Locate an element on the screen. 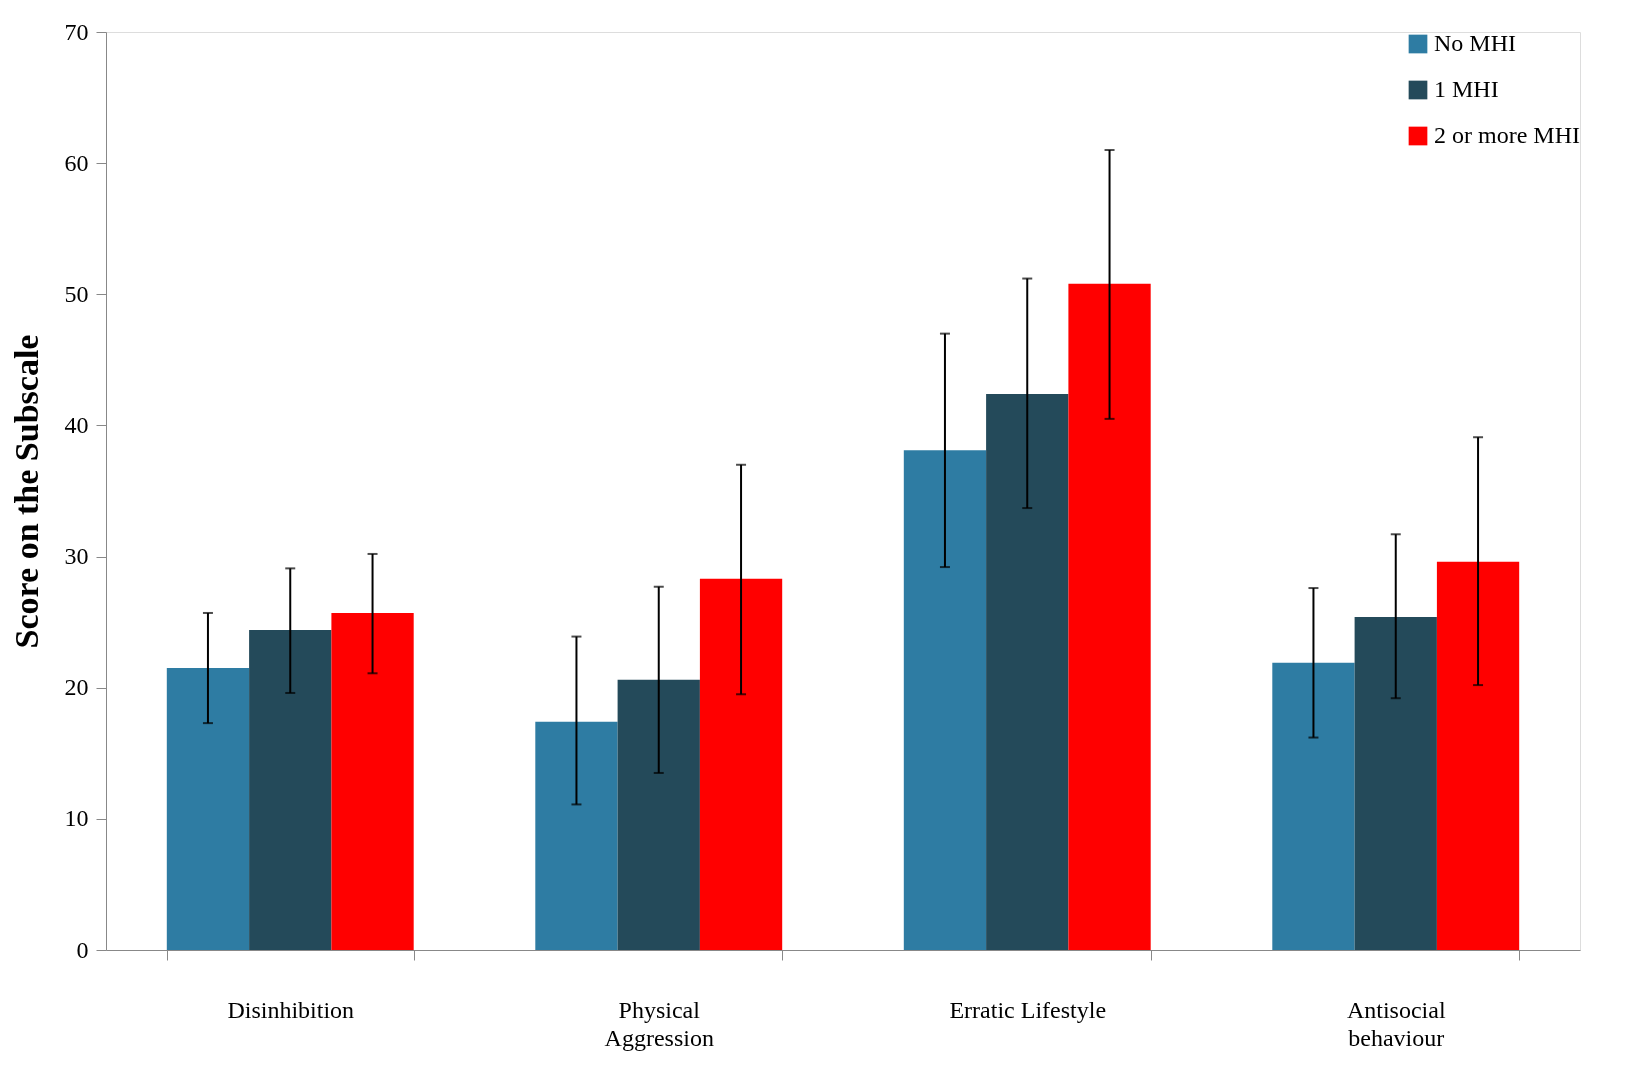  y-tick-label: 60 is located at coordinates (76, 162).